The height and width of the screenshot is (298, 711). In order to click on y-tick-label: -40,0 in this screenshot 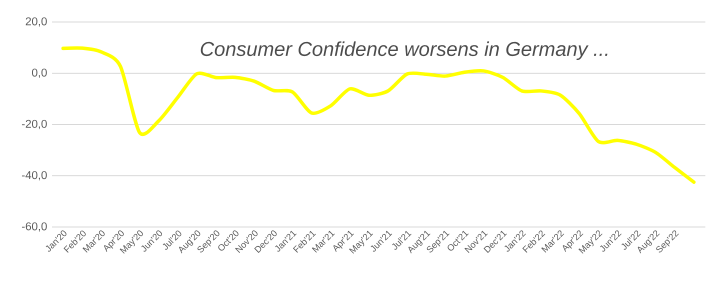, I will do `click(34, 175)`.